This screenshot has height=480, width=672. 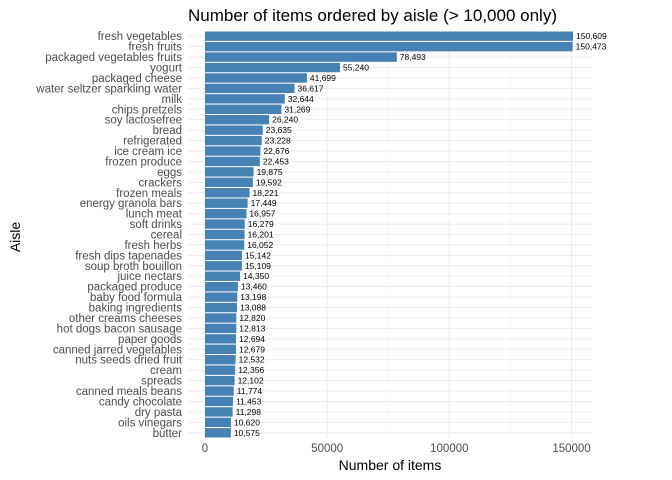 I want to click on bar-value-label: 16,957, so click(x=262, y=214).